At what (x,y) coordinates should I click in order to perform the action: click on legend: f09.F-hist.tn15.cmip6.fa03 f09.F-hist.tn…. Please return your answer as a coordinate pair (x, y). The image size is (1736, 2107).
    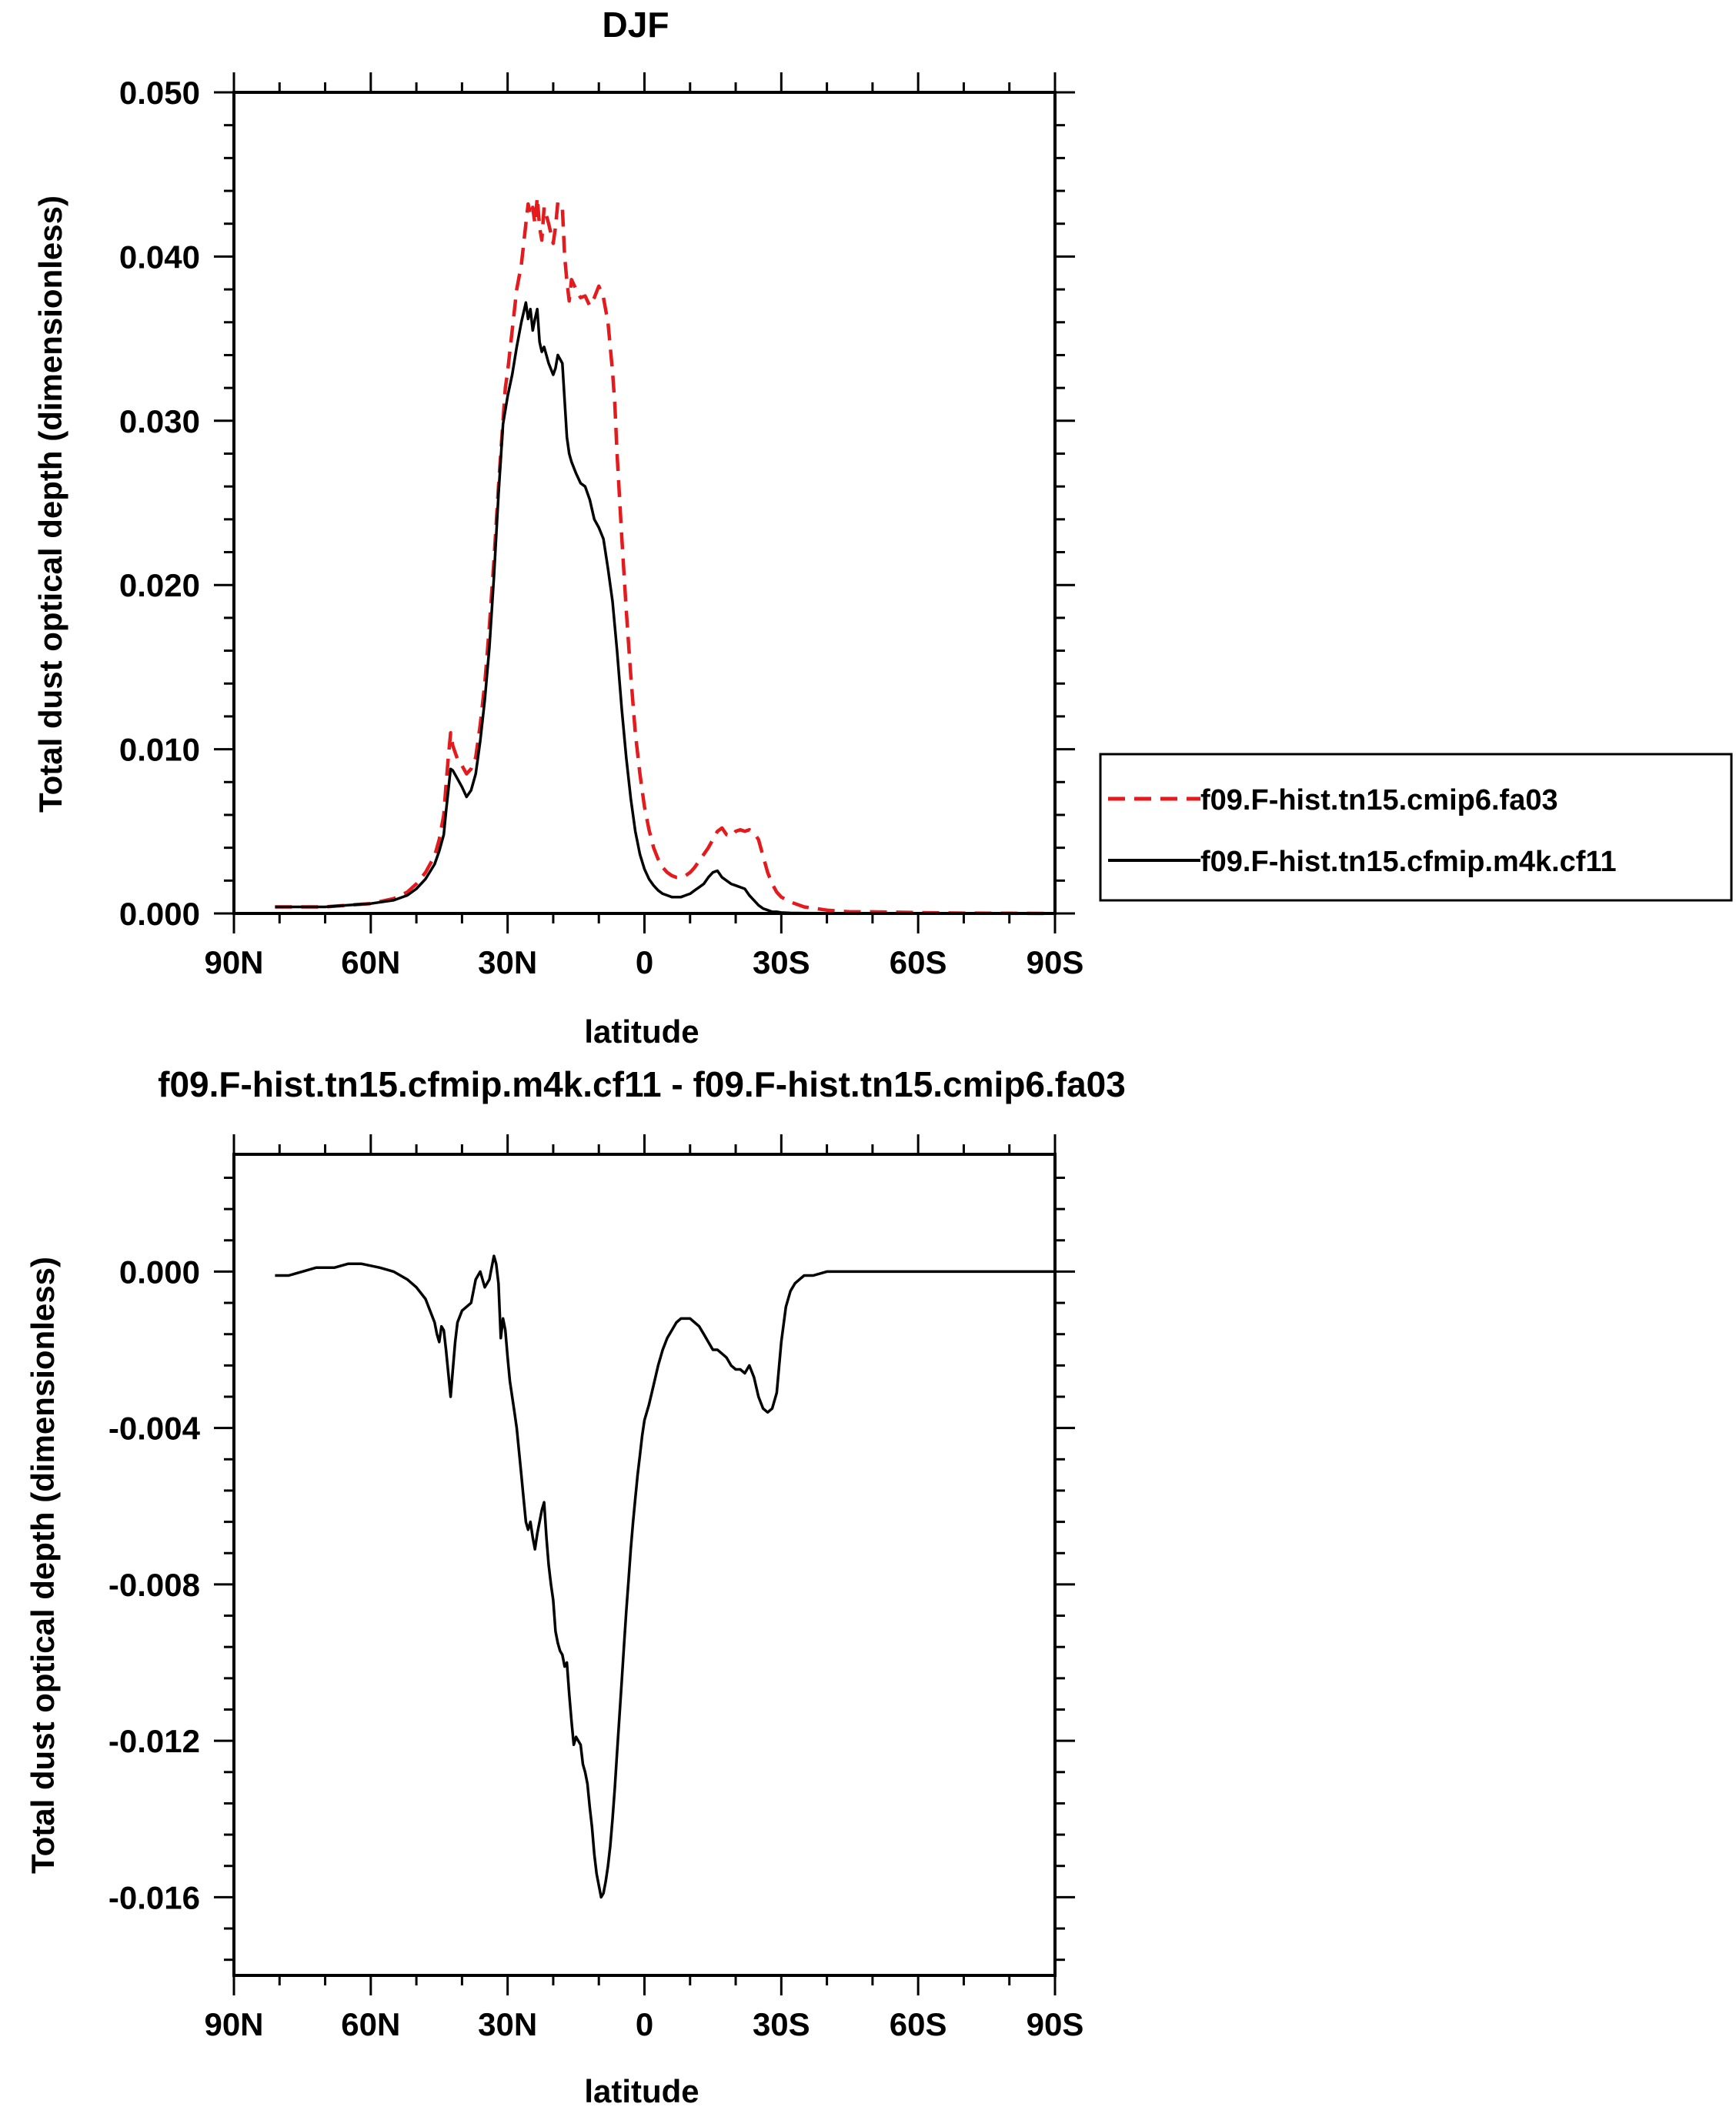
    Looking at the image, I should click on (1416, 828).